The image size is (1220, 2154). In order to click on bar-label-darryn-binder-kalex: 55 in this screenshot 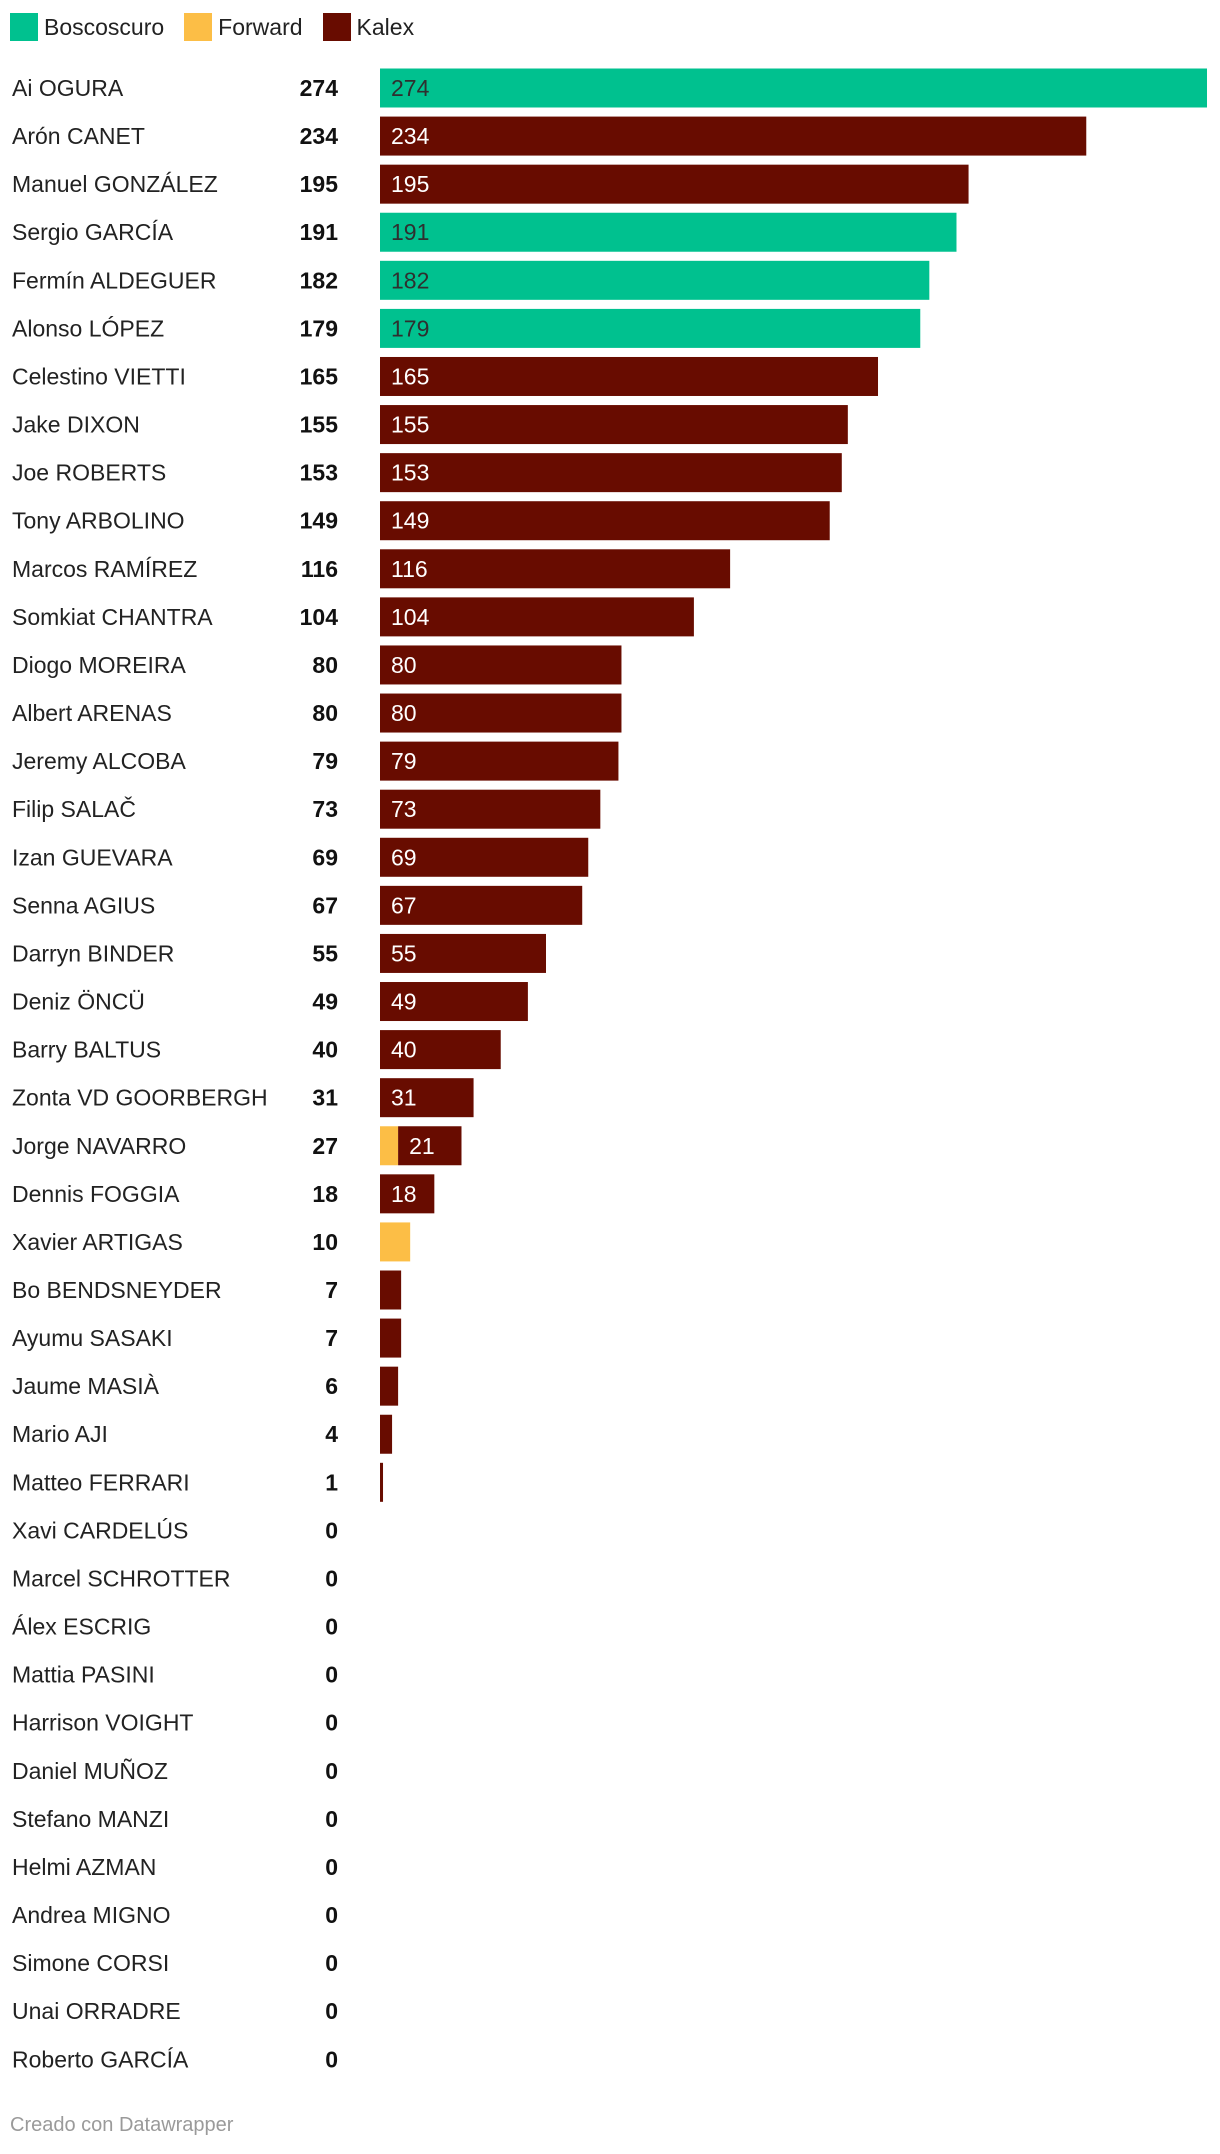, I will do `click(404, 953)`.